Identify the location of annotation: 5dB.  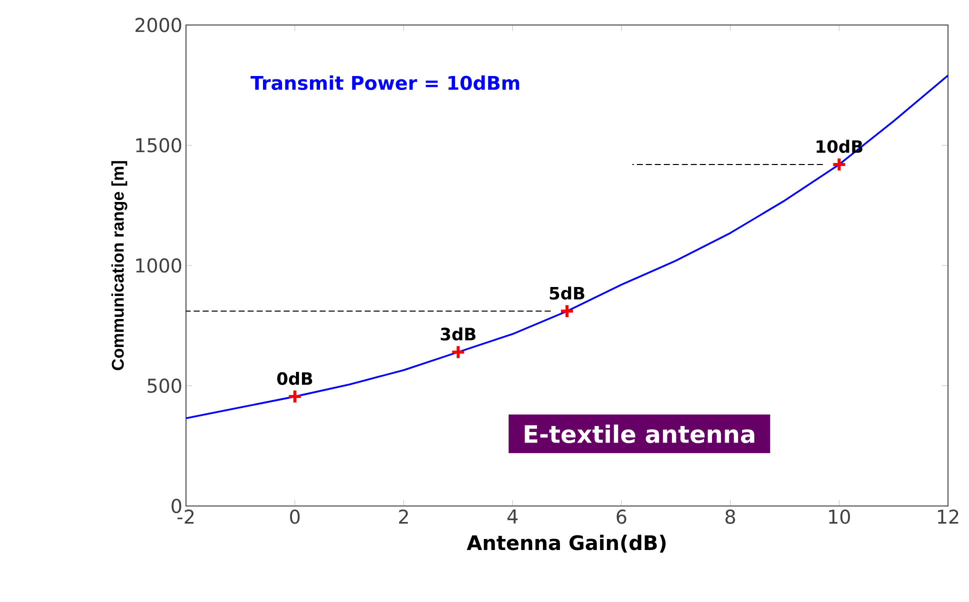
(567, 293).